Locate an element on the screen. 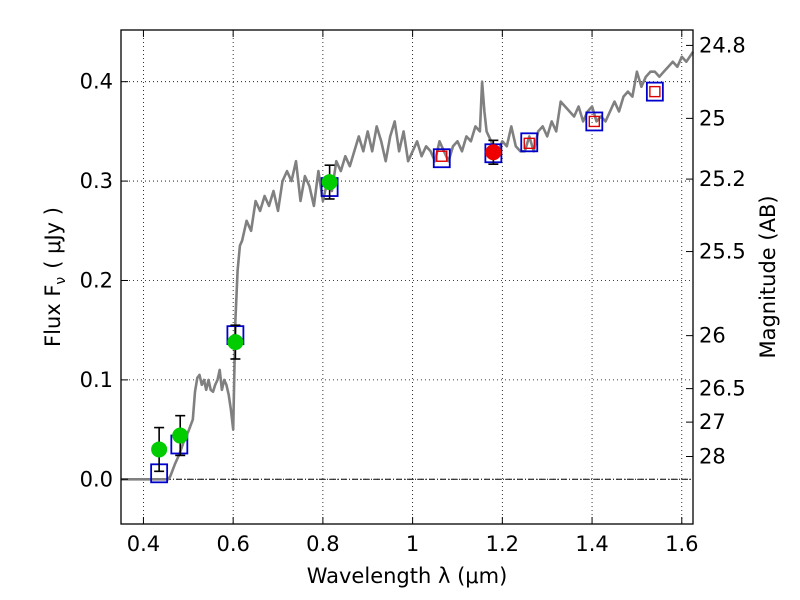 This screenshot has width=800, height=600. x-tick-label: 0.4 is located at coordinates (143, 544).